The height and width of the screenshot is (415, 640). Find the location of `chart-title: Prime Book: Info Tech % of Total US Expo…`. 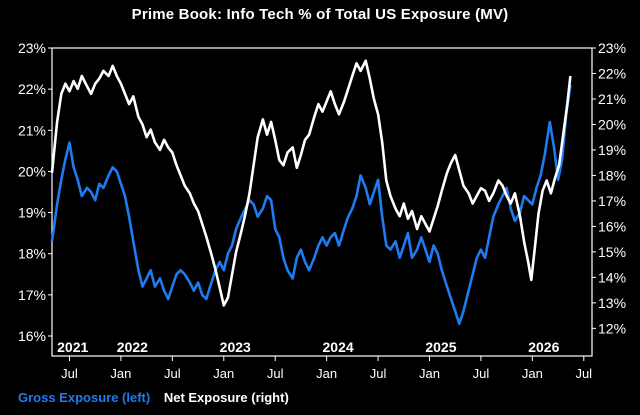

chart-title: Prime Book: Info Tech % of Total US Expo… is located at coordinates (320, 14).